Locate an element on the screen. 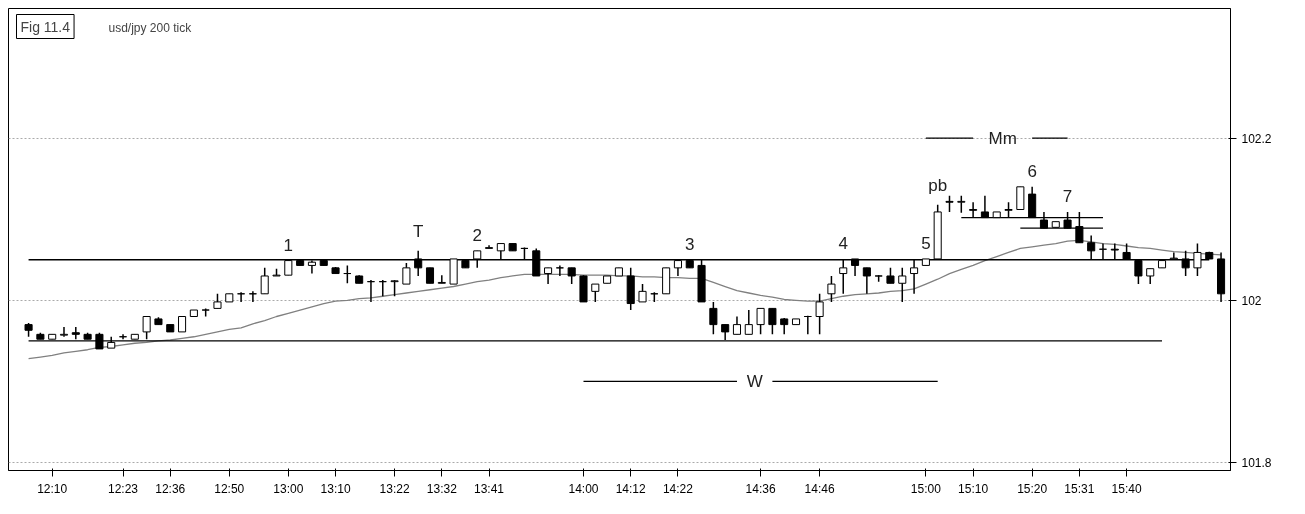 The height and width of the screenshot is (514, 1305). x-tick-label: 14:12 is located at coordinates (631, 488).